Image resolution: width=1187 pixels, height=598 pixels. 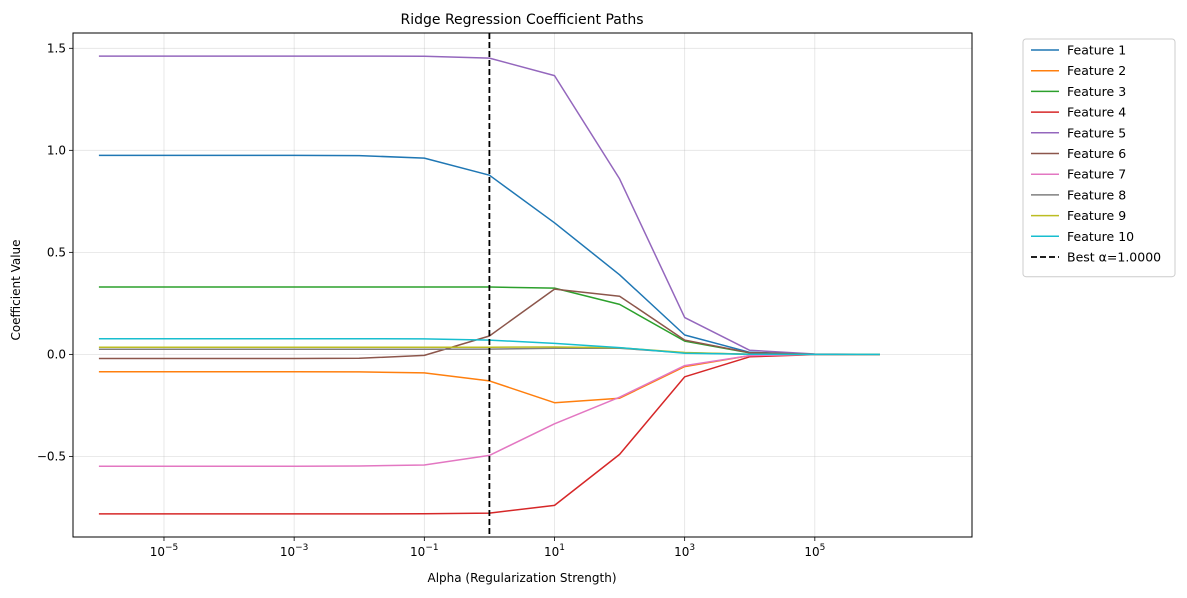 I want to click on y-tick-label: 1.0, so click(x=56, y=150).